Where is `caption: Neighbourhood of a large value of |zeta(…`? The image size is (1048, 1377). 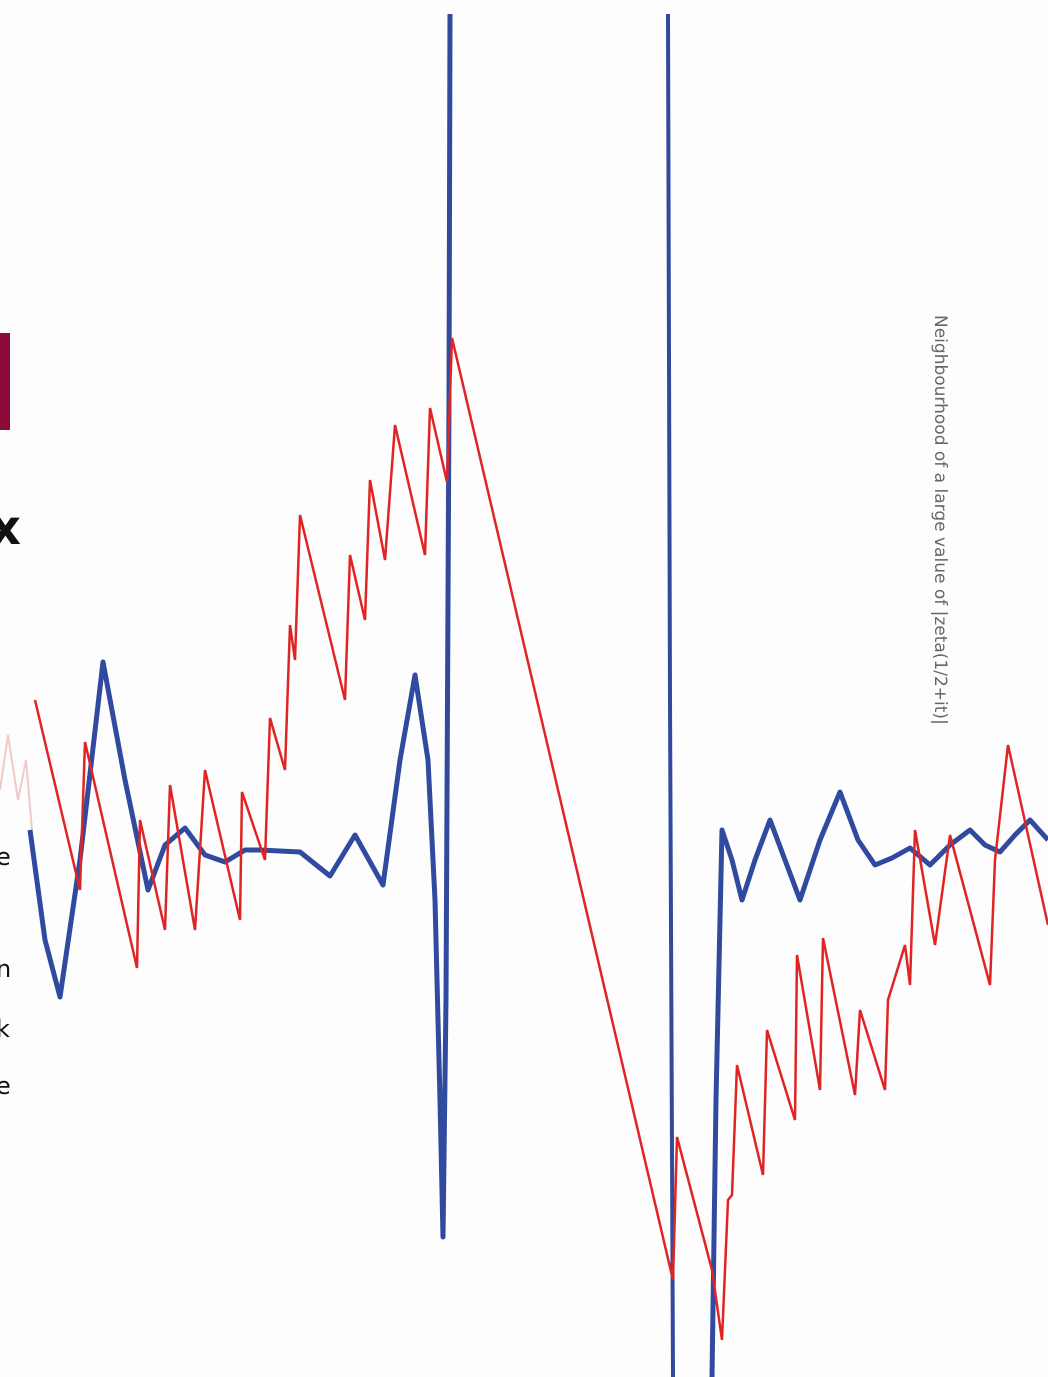 caption: Neighbourhood of a large value of |zeta(… is located at coordinates (940, 520).